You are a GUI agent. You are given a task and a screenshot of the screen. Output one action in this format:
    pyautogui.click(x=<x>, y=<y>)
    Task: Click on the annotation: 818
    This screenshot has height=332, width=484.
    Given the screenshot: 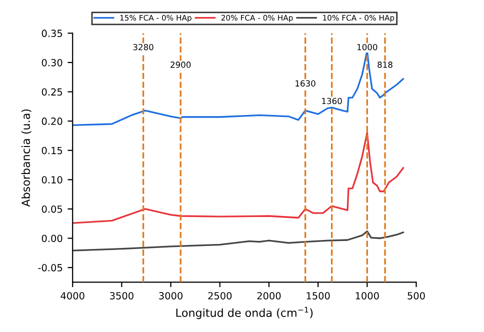 What is the action you would take?
    pyautogui.click(x=385, y=65)
    